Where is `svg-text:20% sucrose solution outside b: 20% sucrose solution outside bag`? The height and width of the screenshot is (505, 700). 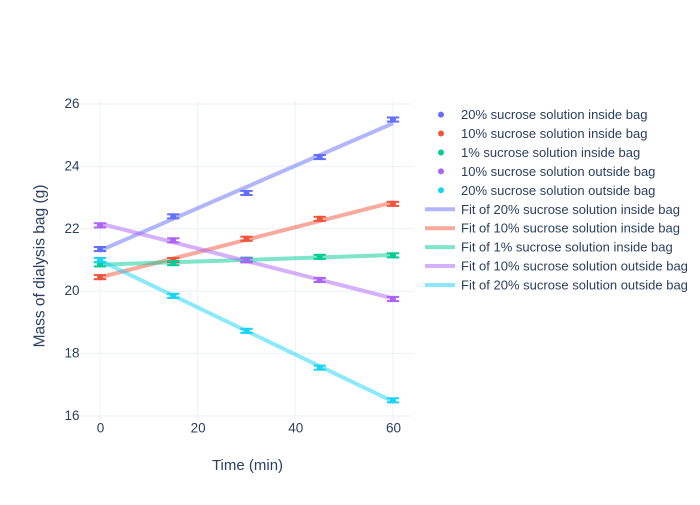
svg-text:20% sucrose solution outside b: 20% sucrose solution outside bag is located at coordinates (558, 190).